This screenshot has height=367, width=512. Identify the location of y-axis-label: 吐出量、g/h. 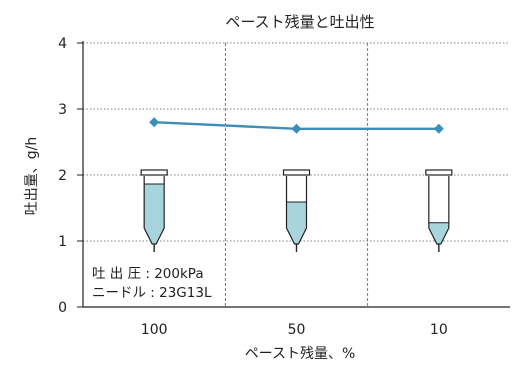
(32, 176).